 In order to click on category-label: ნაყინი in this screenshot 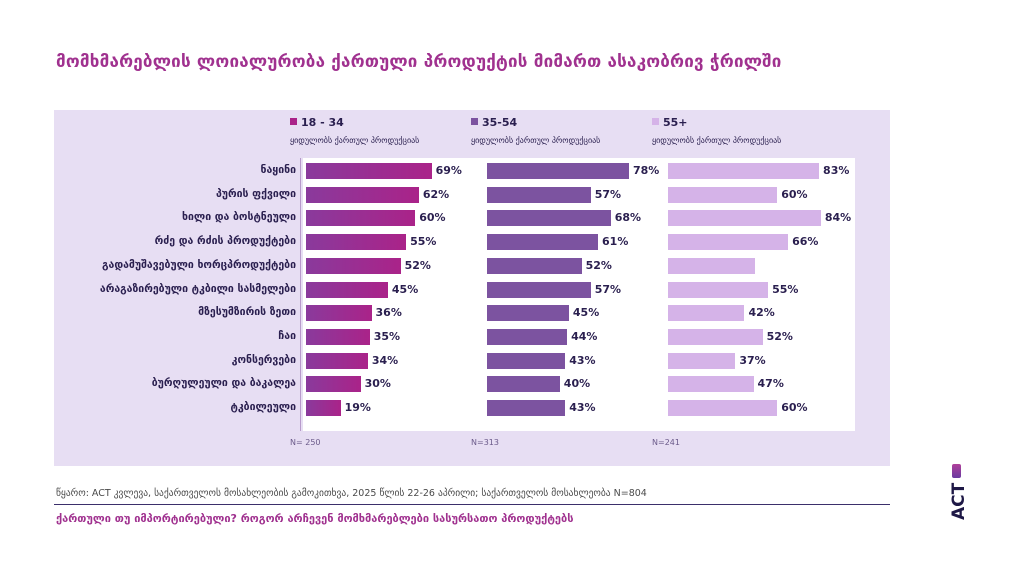, I will do `click(278, 170)`.